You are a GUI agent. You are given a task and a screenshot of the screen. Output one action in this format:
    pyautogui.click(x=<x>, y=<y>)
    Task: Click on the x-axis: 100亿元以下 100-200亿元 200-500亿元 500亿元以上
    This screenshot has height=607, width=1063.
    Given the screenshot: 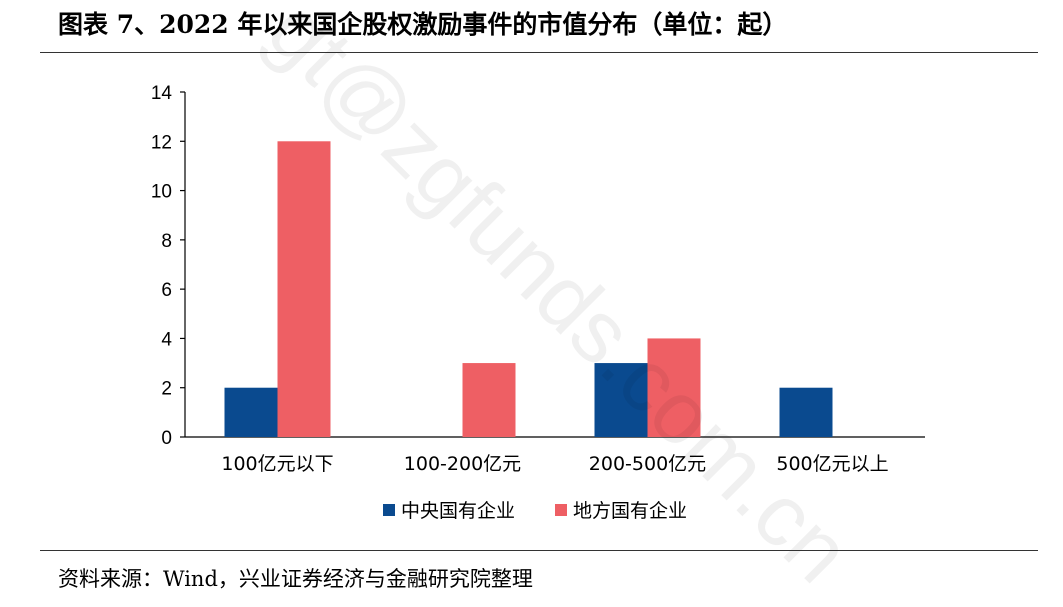 What is the action you would take?
    pyautogui.click(x=555, y=455)
    